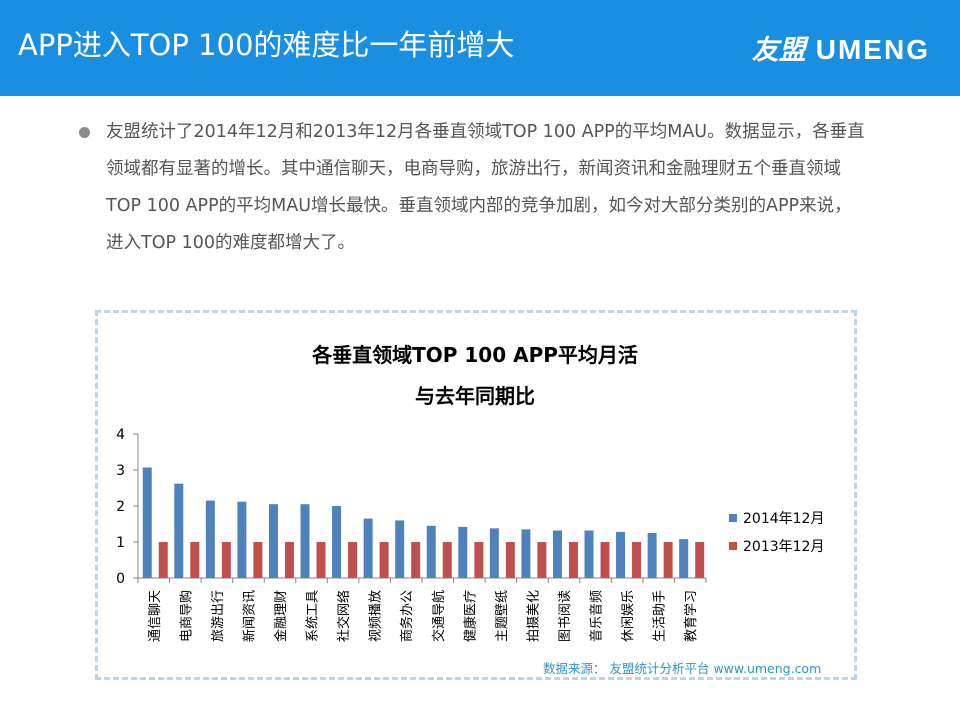  I want to click on x-category-label: 通信聊天, so click(155, 616).